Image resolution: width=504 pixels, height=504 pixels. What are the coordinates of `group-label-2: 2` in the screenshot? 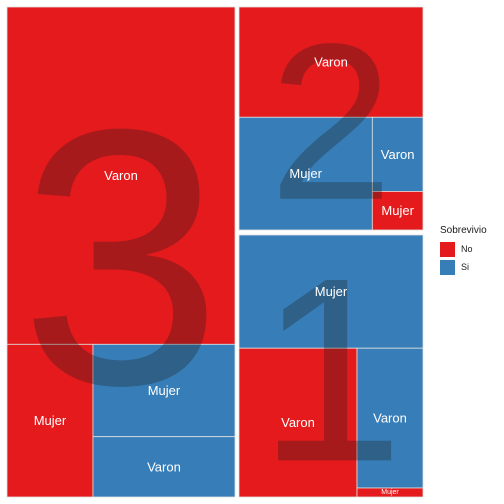 It's located at (331, 123).